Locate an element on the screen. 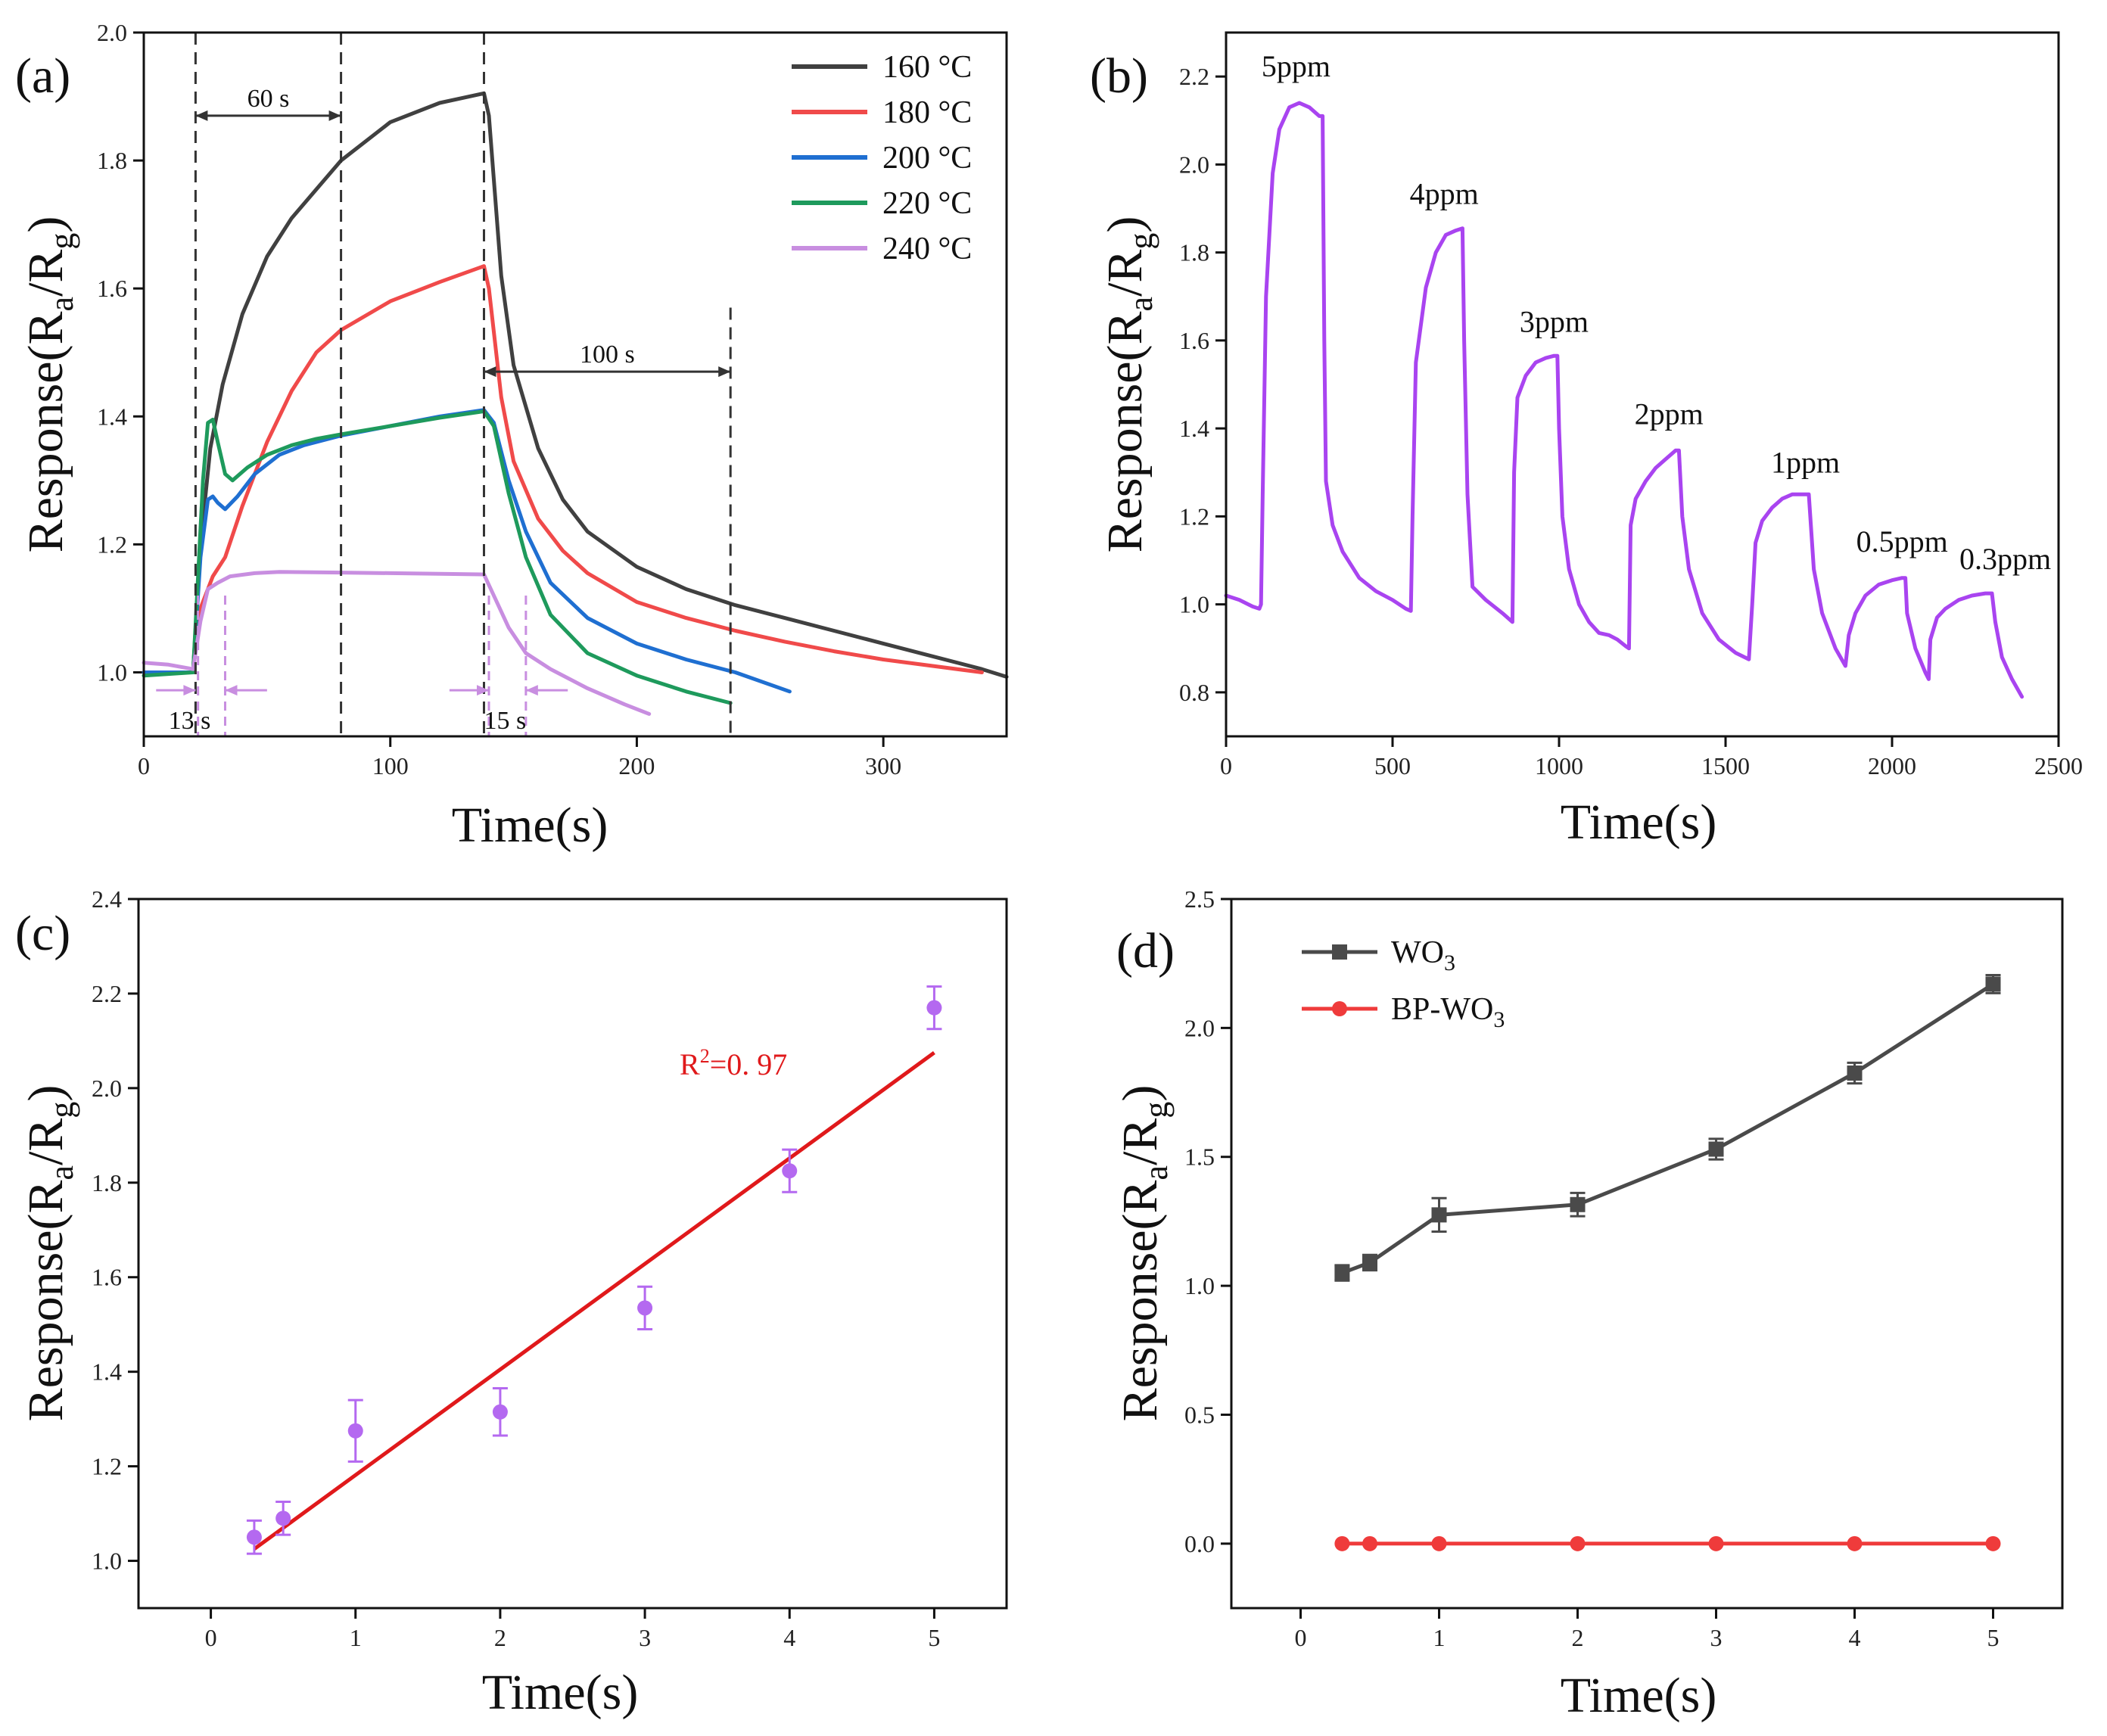 This screenshot has width=2107, height=1736. panel-b-label: (b) is located at coordinates (1119, 76).